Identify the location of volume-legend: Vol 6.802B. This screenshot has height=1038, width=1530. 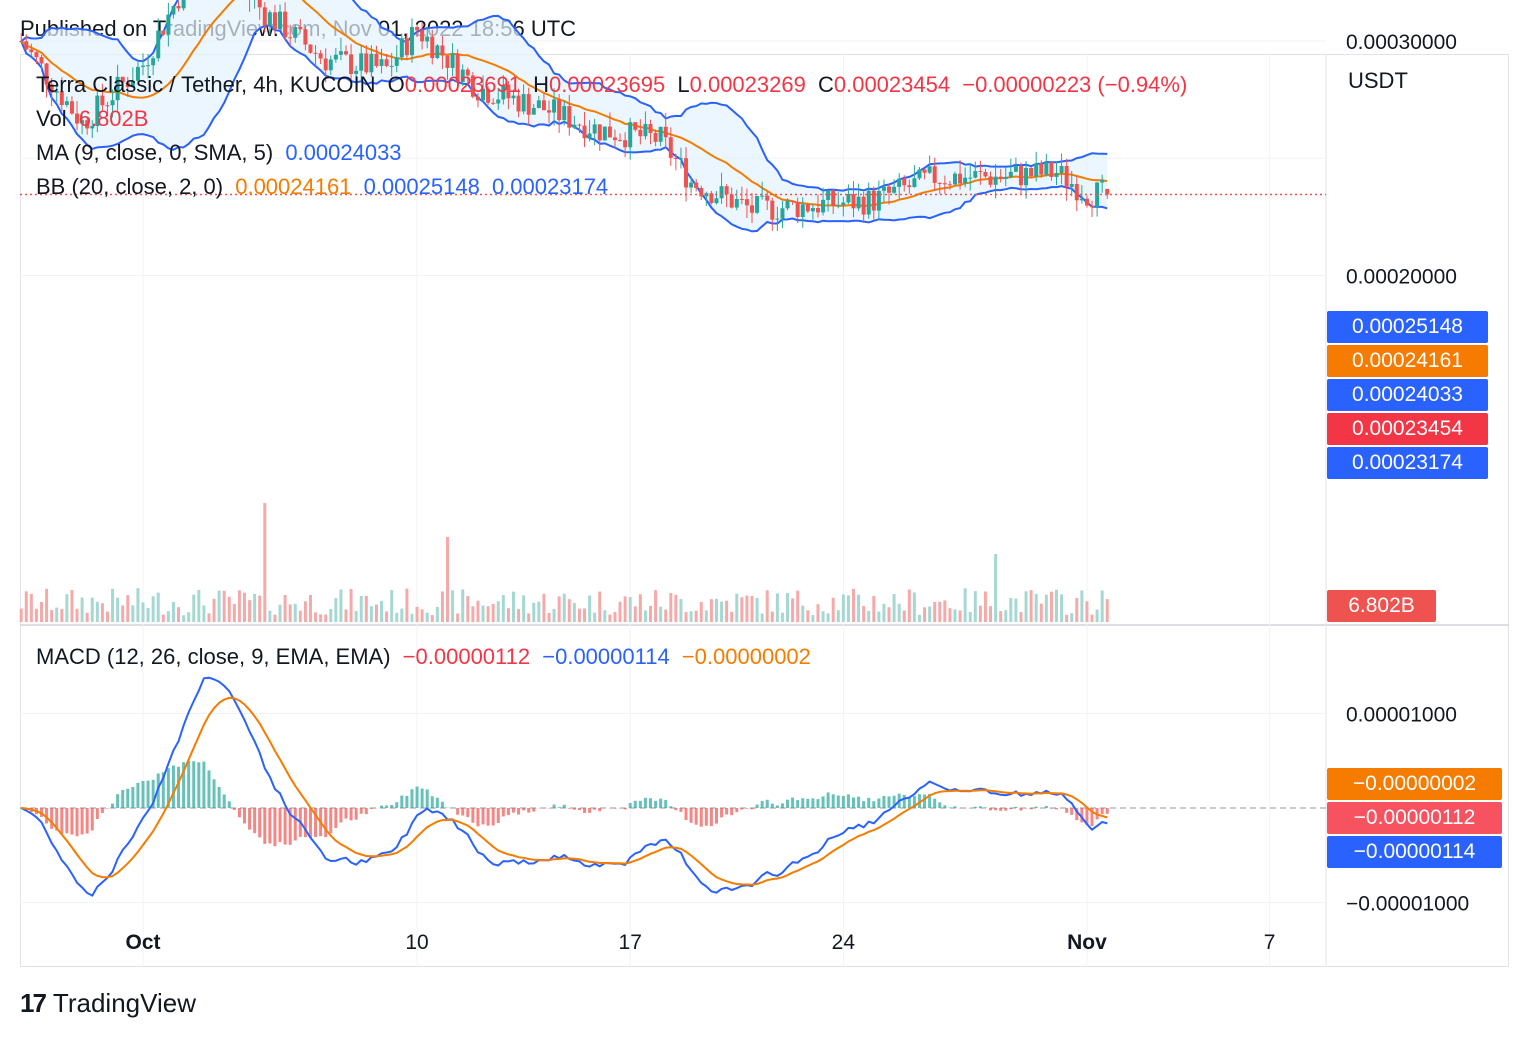
(92, 118).